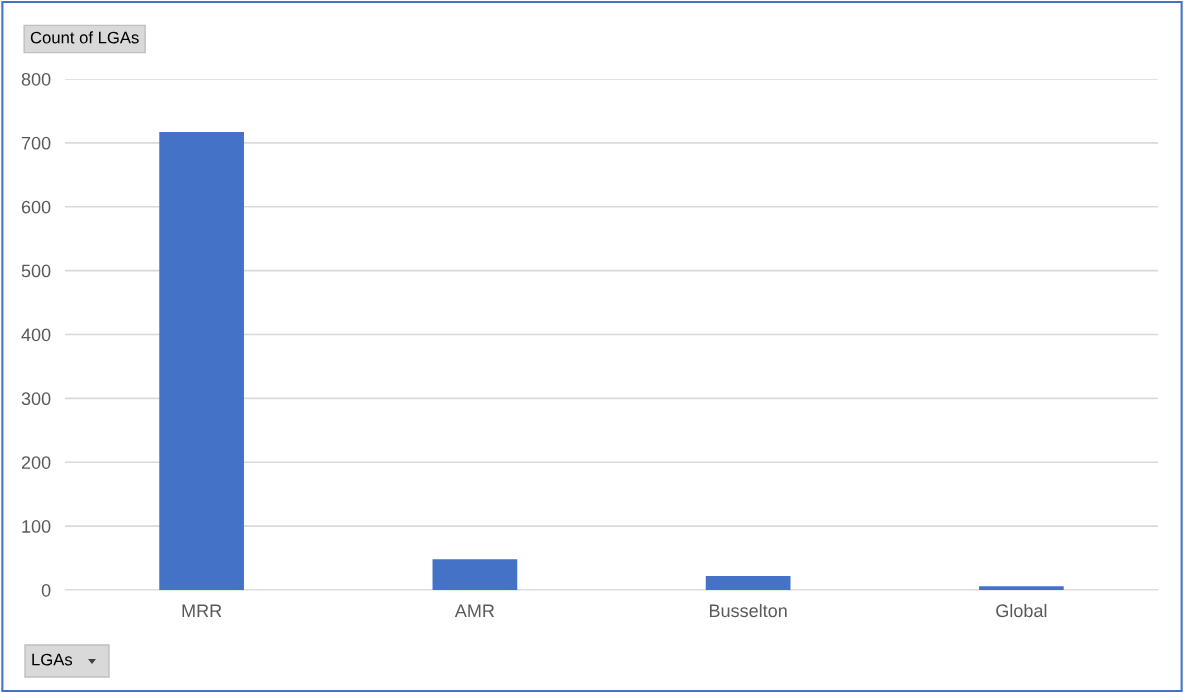 The image size is (1184, 693). Describe the element at coordinates (36, 462) in the screenshot. I see `y-tick-label: 200` at that location.